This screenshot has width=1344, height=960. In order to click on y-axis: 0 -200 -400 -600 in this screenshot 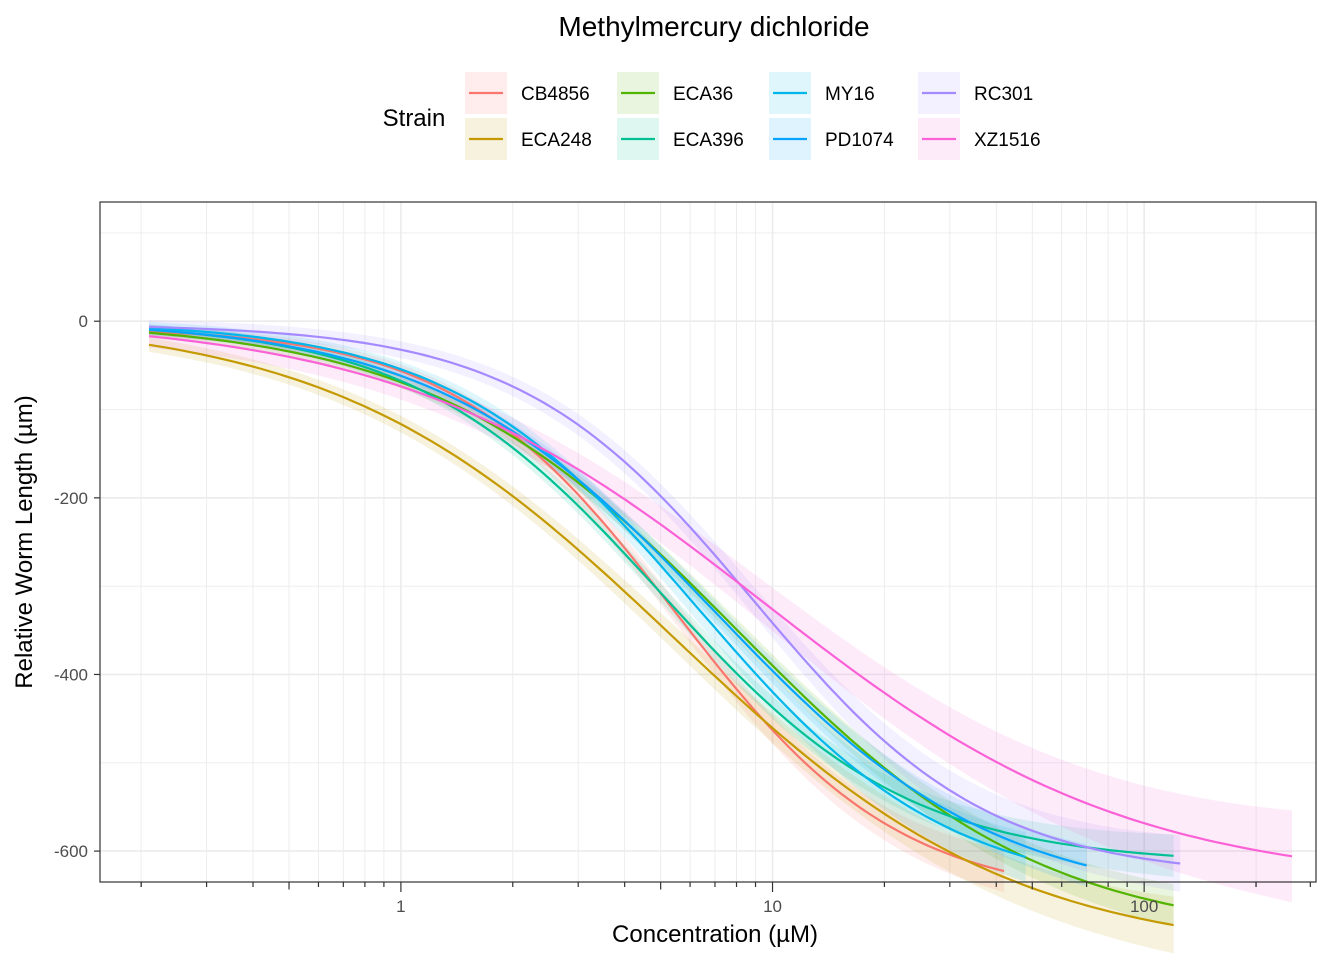, I will do `click(77, 586)`.